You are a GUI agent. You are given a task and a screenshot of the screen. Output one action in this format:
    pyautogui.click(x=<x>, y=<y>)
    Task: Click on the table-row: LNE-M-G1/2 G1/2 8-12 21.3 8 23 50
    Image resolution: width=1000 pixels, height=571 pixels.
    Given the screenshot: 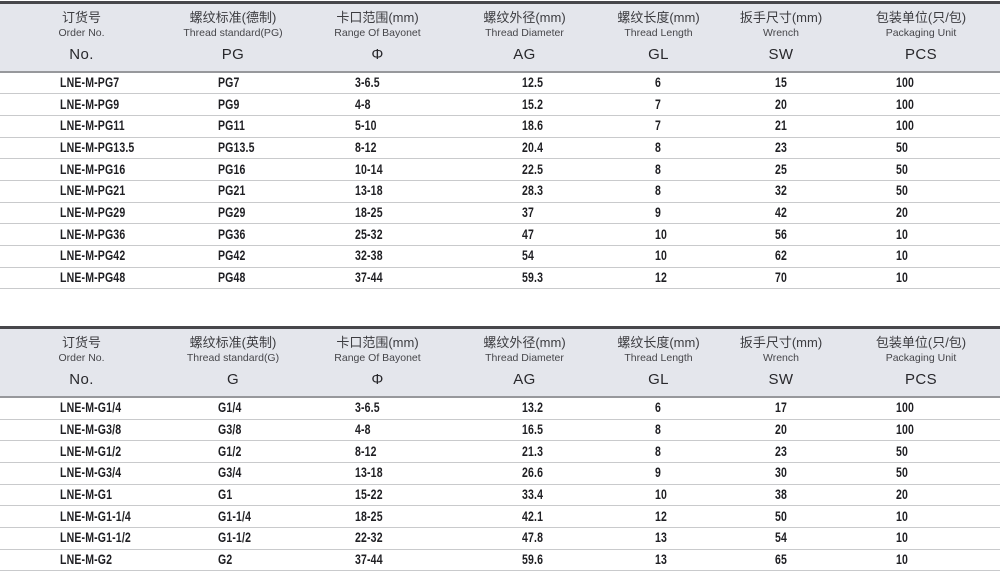 What is the action you would take?
    pyautogui.click(x=500, y=451)
    